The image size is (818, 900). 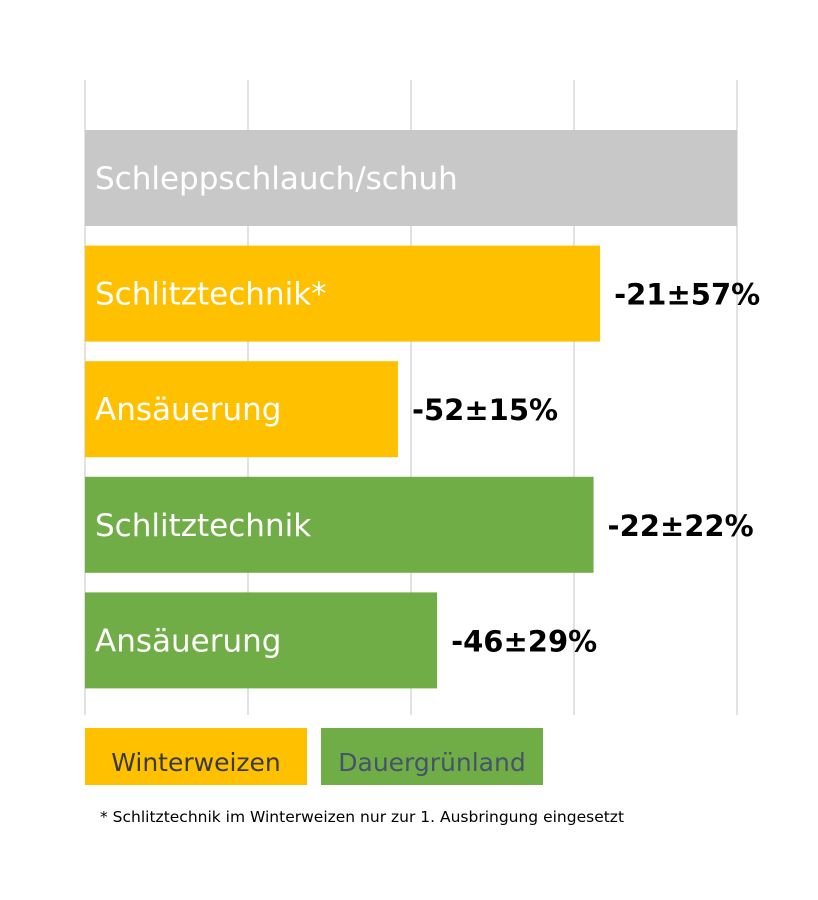 I want to click on bar-value-label: -52±15%, so click(x=485, y=410).